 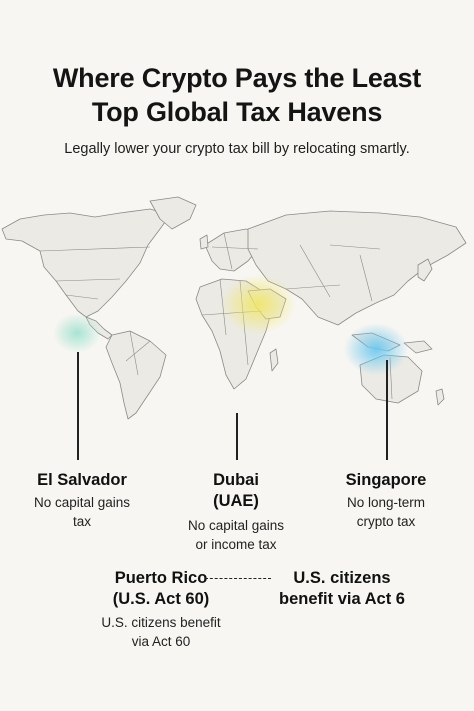 What do you see at coordinates (418, 347) in the screenshot?
I see `new-guinea-landmass` at bounding box center [418, 347].